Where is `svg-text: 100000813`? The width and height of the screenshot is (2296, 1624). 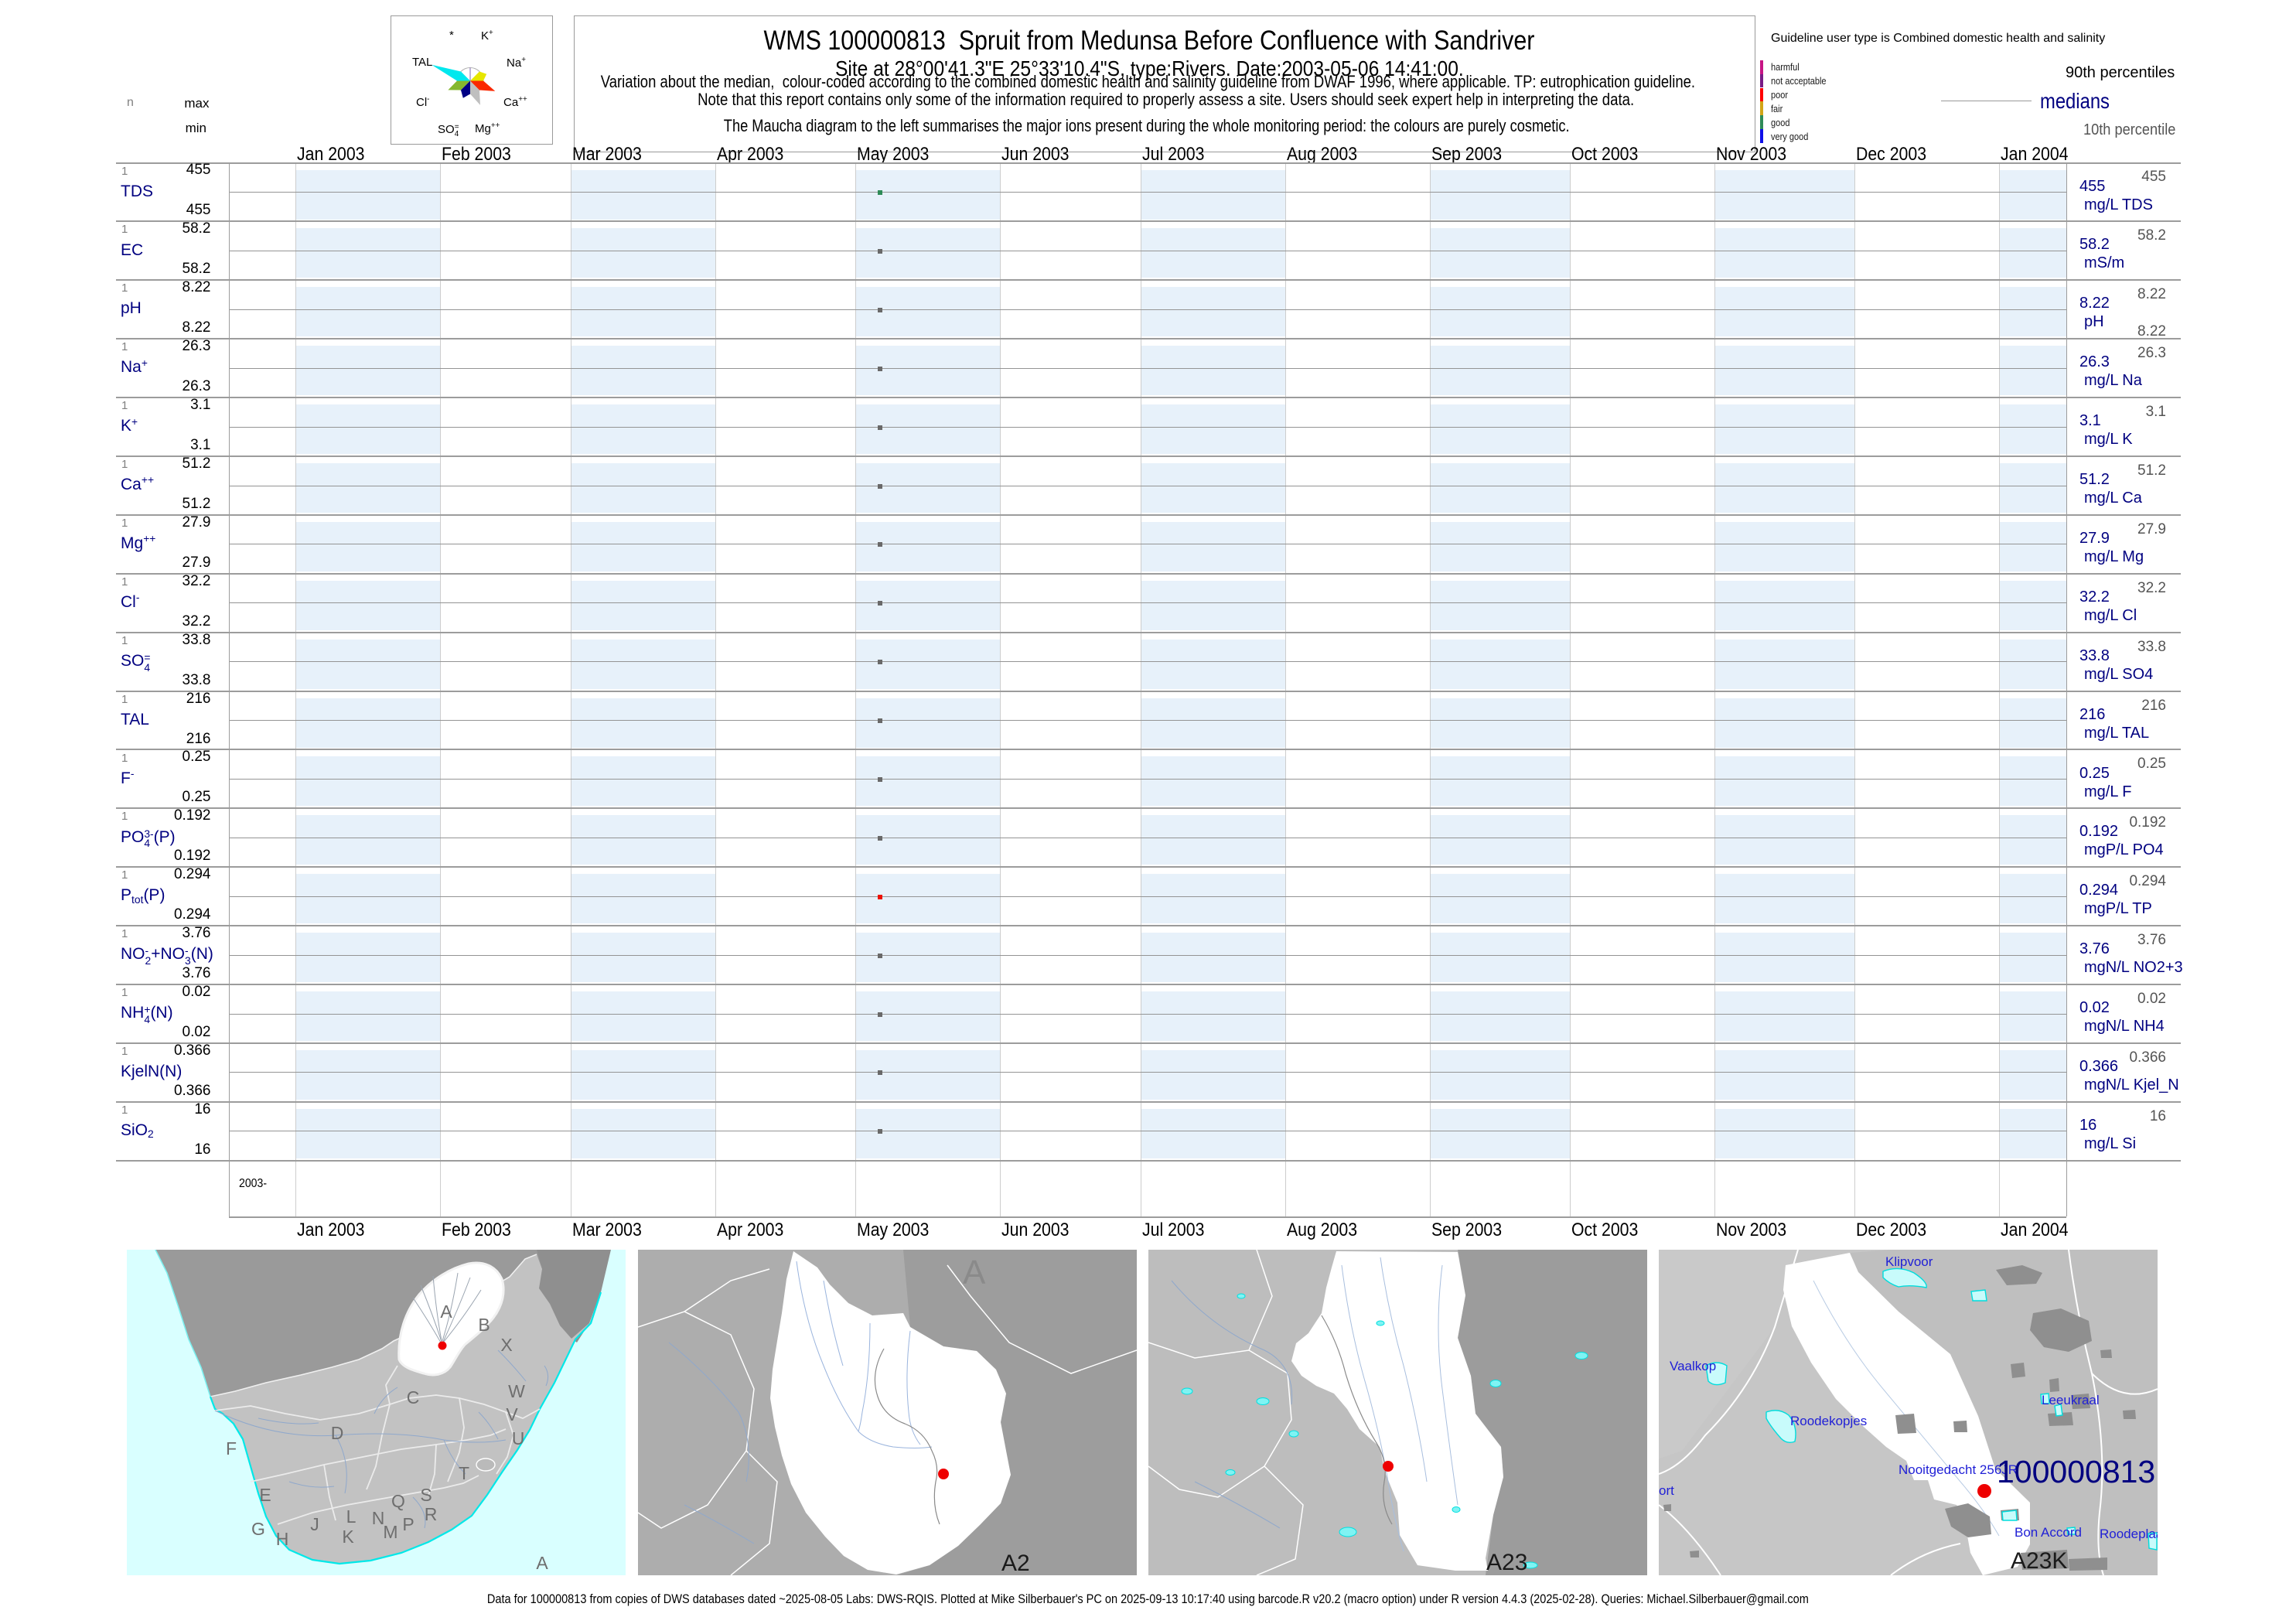 svg-text: 100000813 is located at coordinates (2076, 1471).